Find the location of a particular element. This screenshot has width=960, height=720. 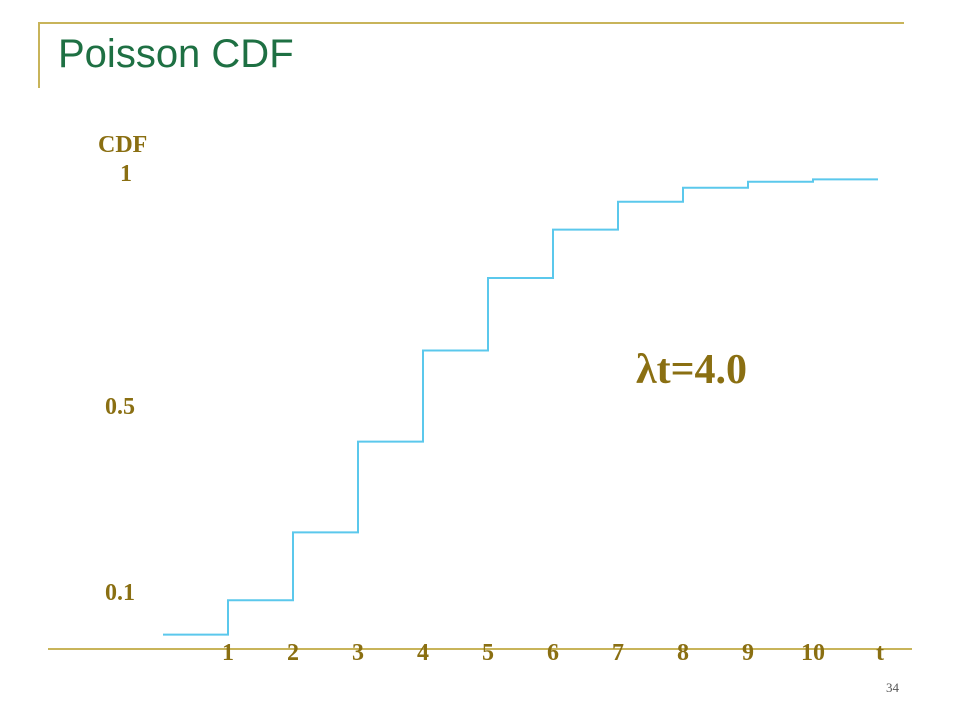

y-tick-label: 0.1 is located at coordinates (120, 592).